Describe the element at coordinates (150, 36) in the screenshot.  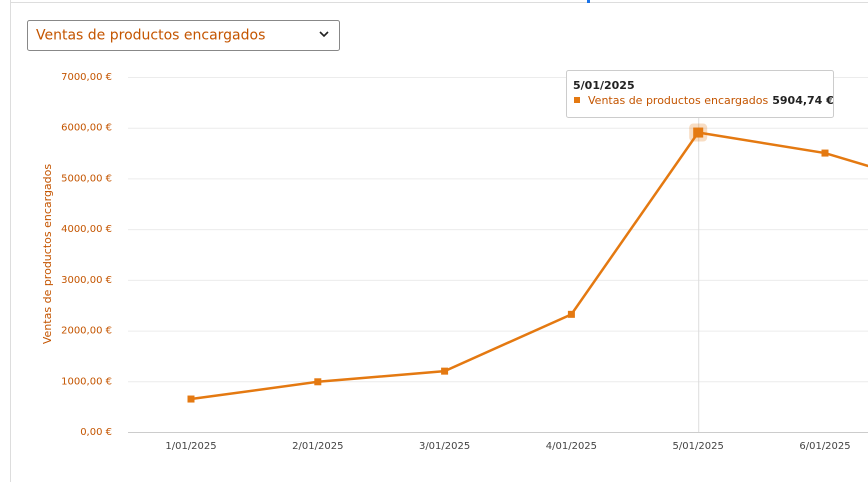
I see `dropdown-label: Ventas de productos encargados` at that location.